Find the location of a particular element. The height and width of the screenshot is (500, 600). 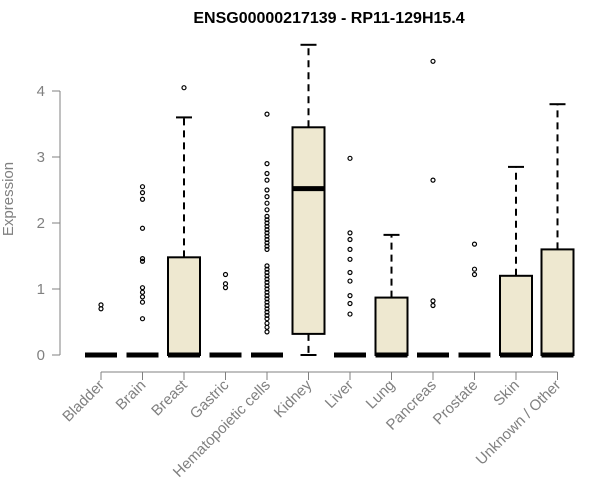

box-liver is located at coordinates (350, 256).